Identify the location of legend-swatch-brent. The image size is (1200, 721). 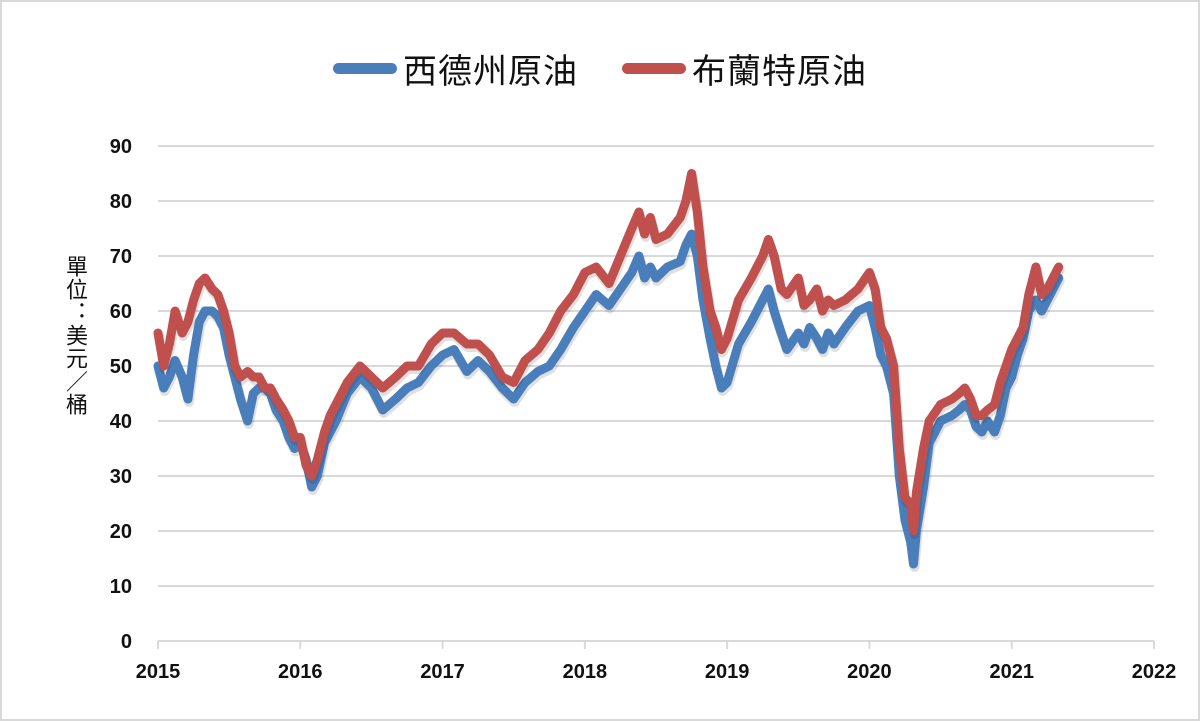
(654, 68).